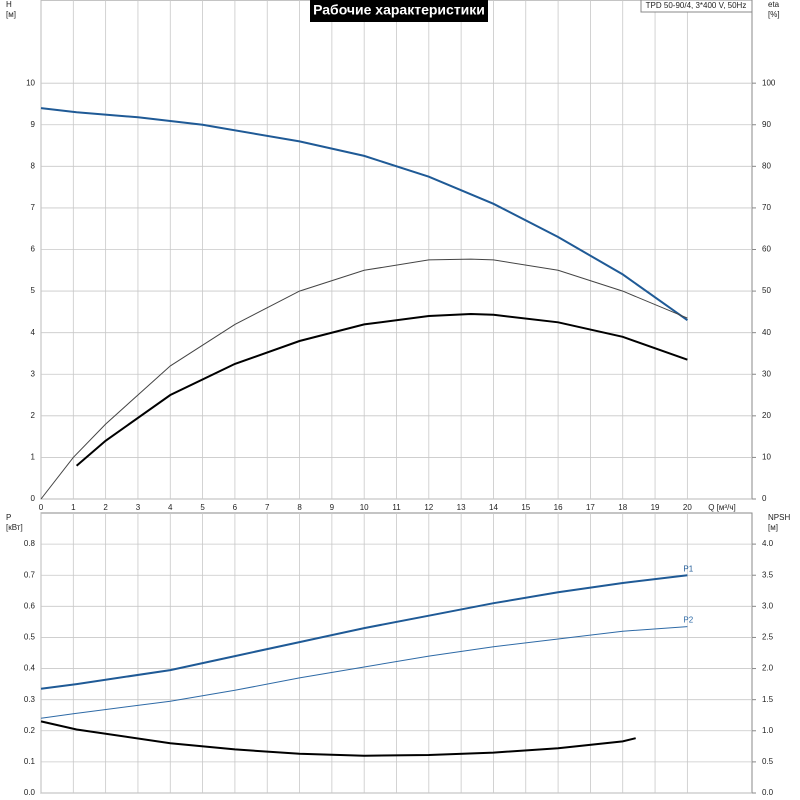 Image resolution: width=800 pixels, height=800 pixels. Describe the element at coordinates (766, 124) in the screenshot. I see `y2-tick-label: 90` at that location.